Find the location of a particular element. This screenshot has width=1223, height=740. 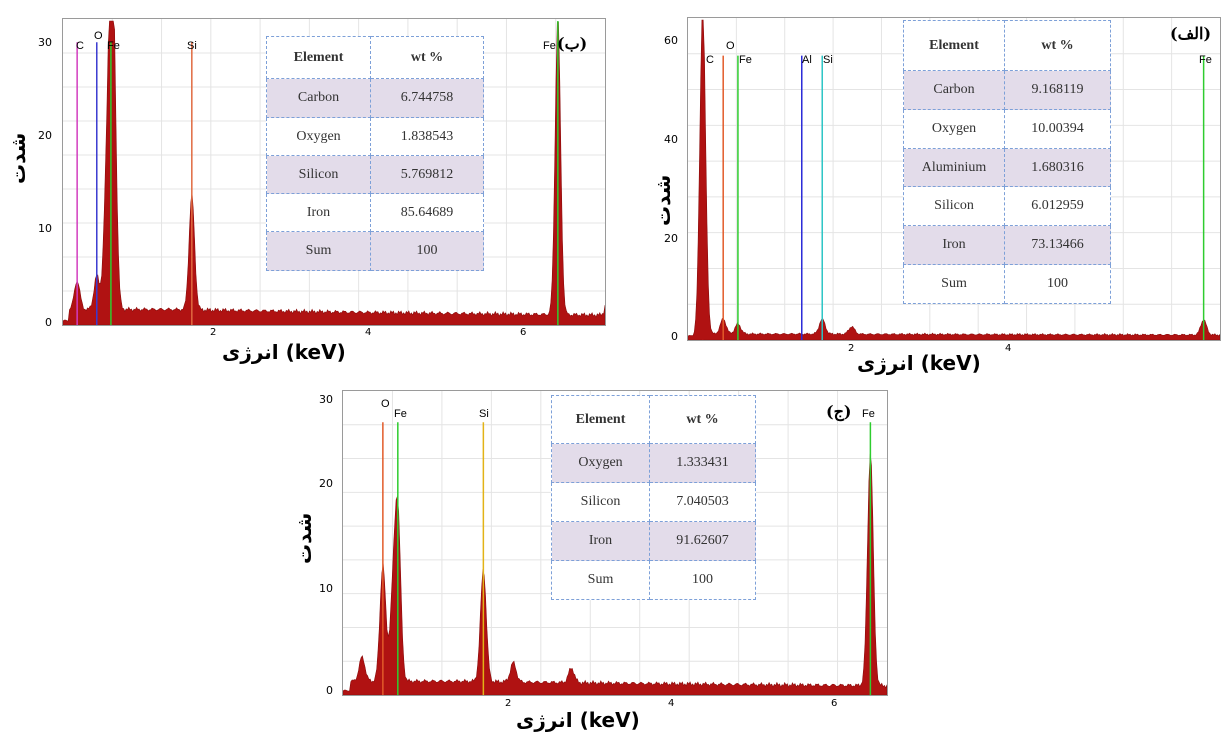

table-cell: 1.680316 is located at coordinates (1057, 167).